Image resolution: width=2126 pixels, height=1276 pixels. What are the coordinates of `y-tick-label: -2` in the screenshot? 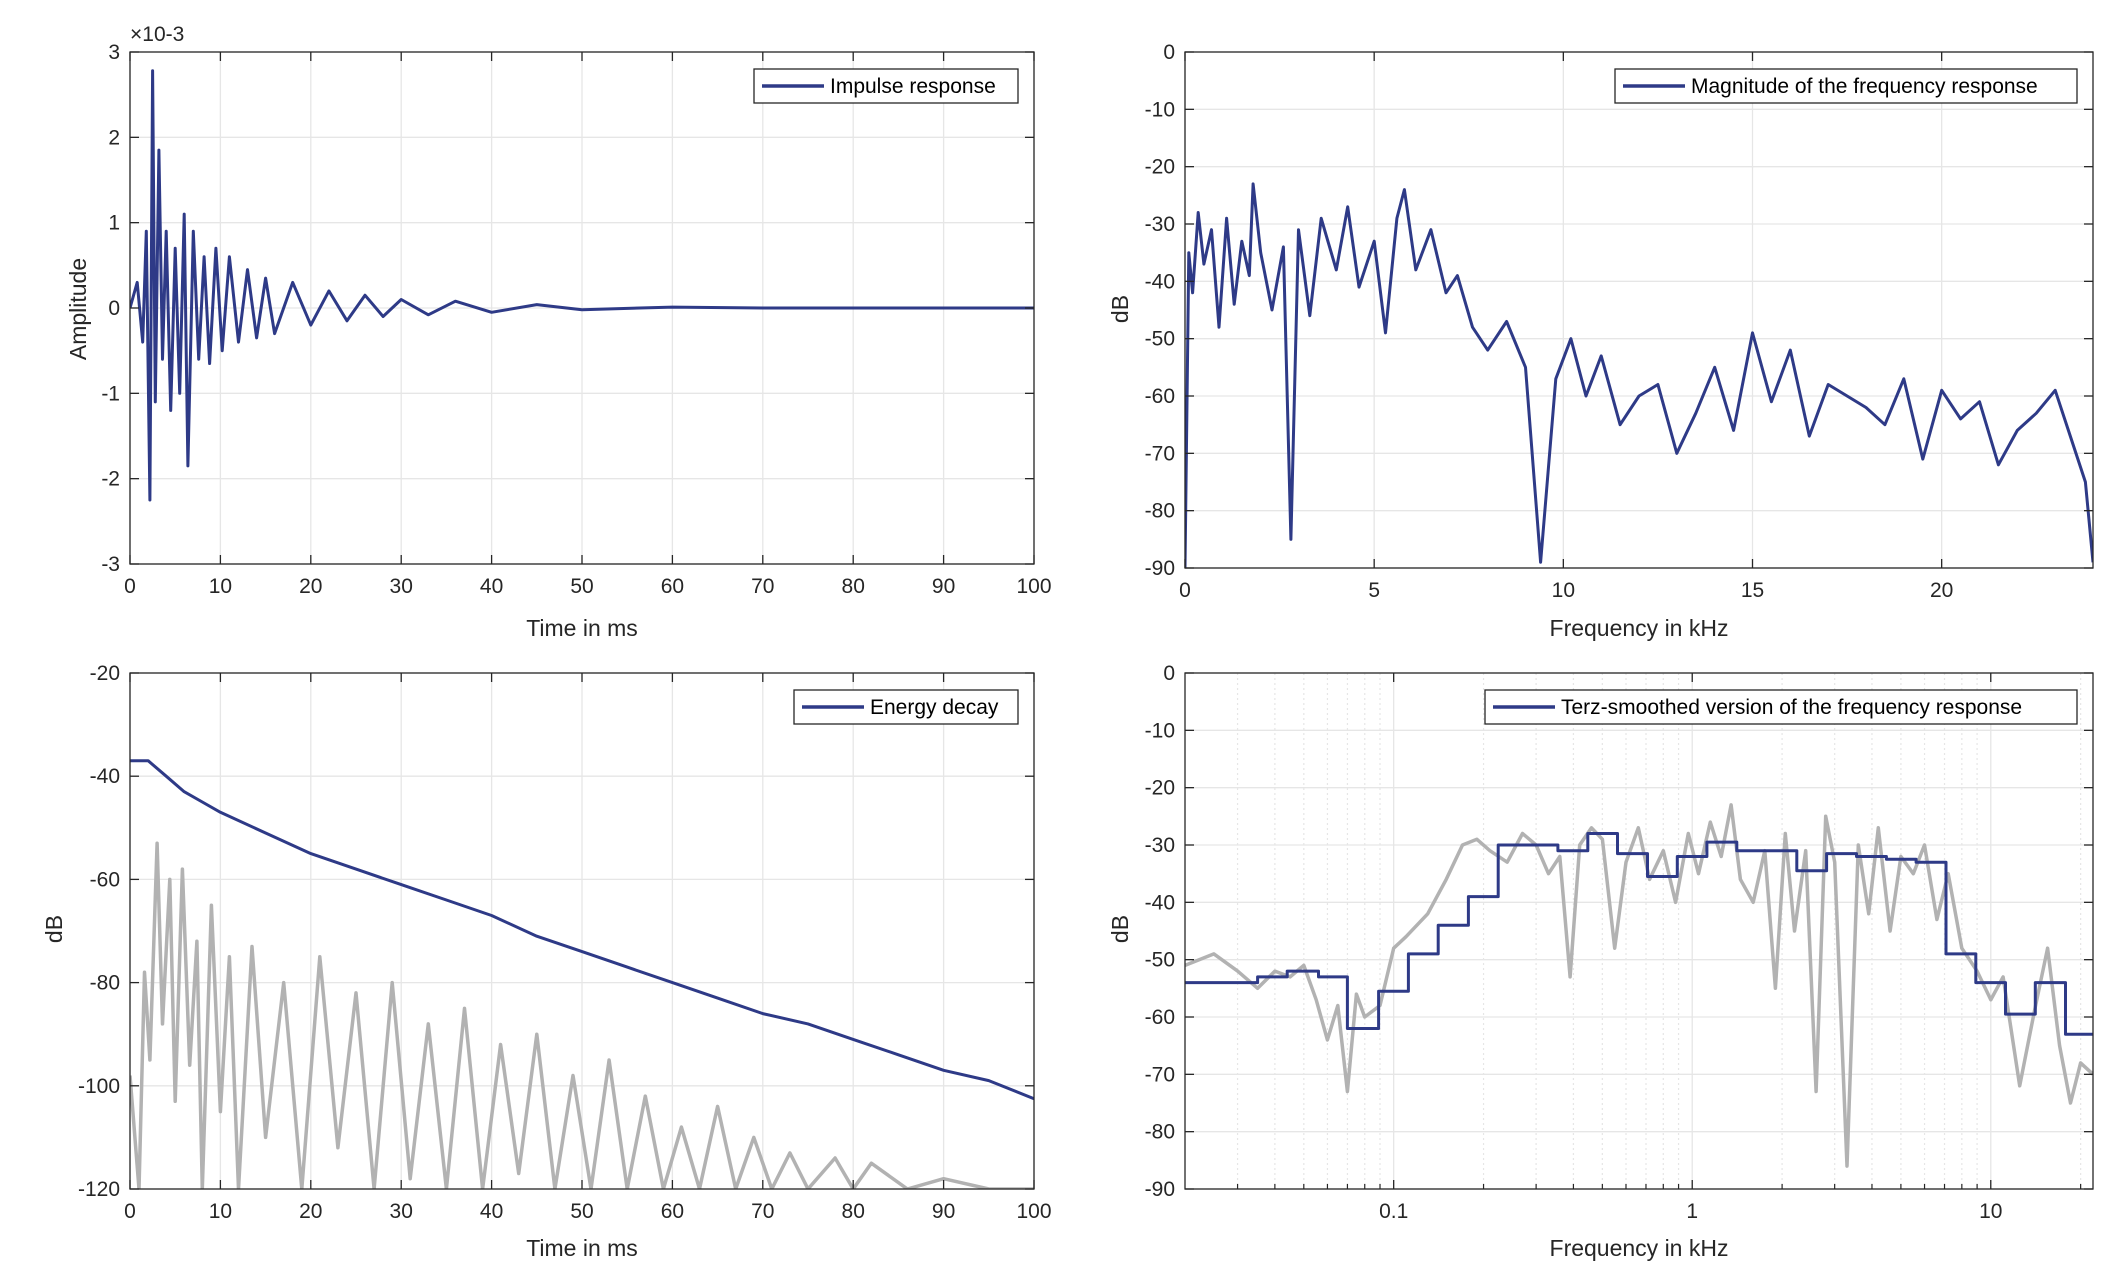 It's located at (110, 479).